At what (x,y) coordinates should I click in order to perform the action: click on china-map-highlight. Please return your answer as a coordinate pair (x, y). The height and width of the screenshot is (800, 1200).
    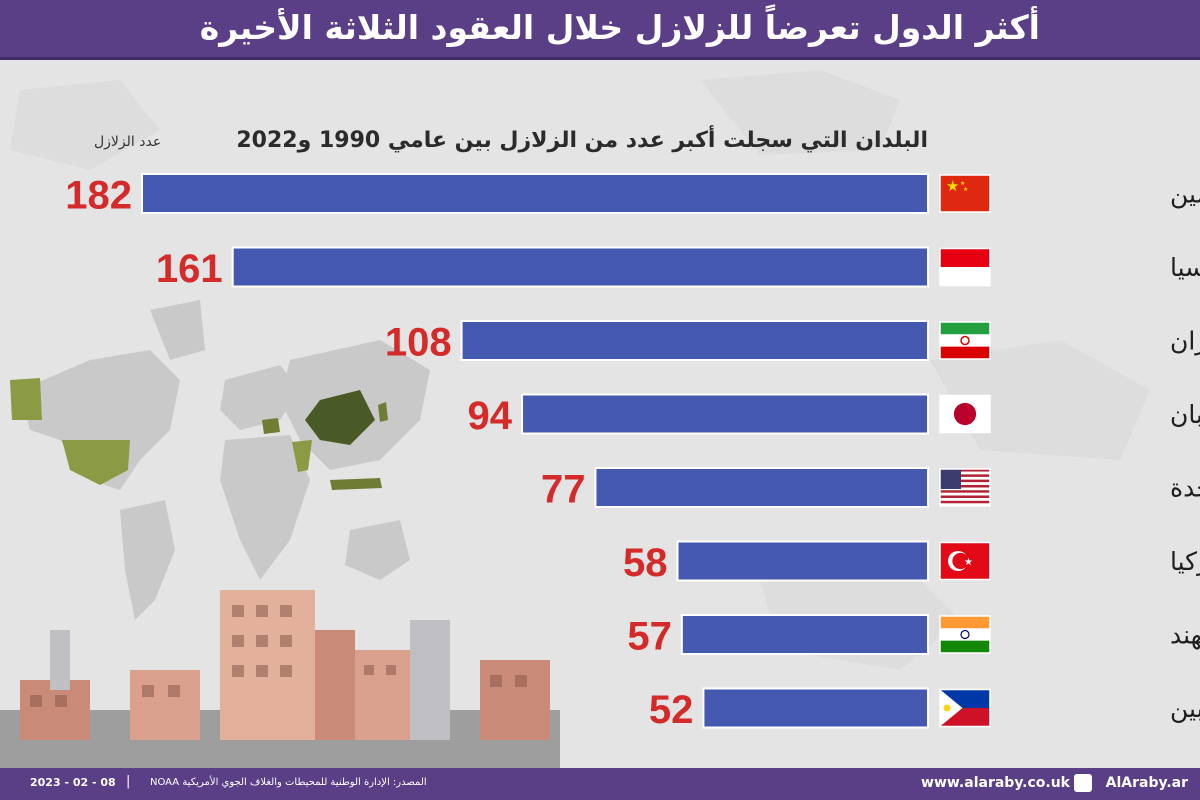
    Looking at the image, I should click on (340, 417).